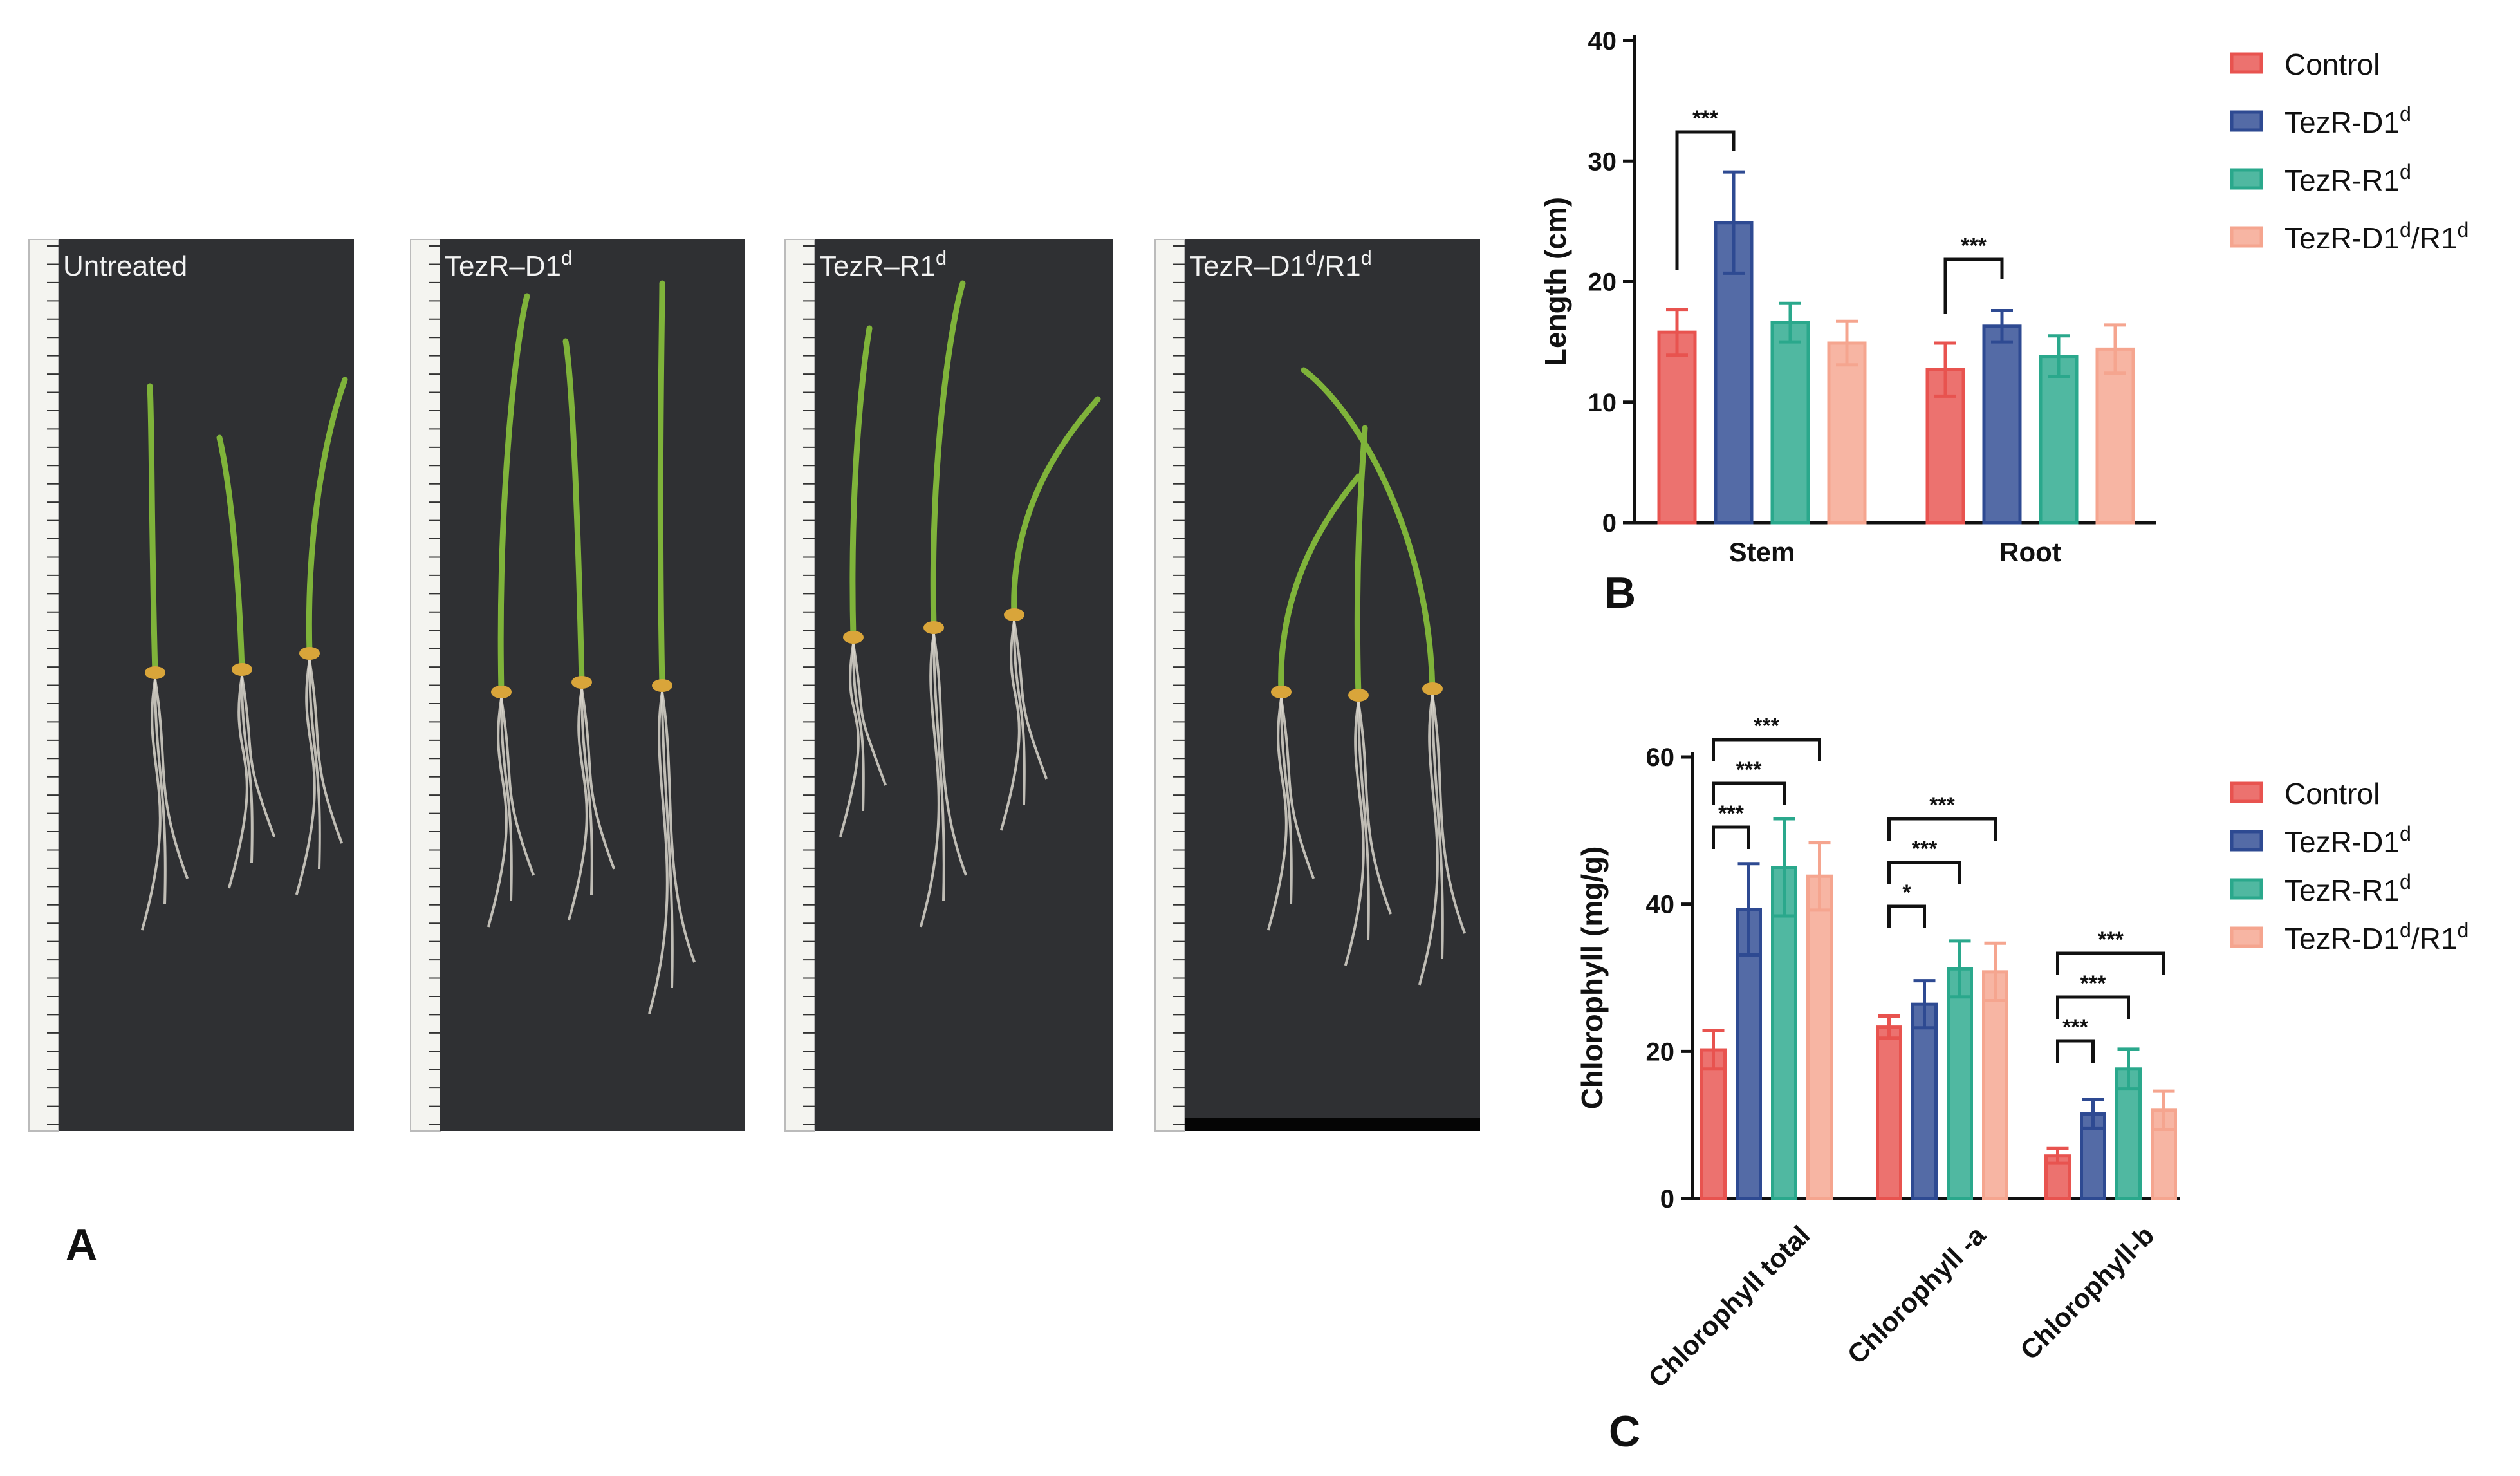  What do you see at coordinates (2376, 236) in the screenshot?
I see `legend-entry: TezR-D1d/R1d` at bounding box center [2376, 236].